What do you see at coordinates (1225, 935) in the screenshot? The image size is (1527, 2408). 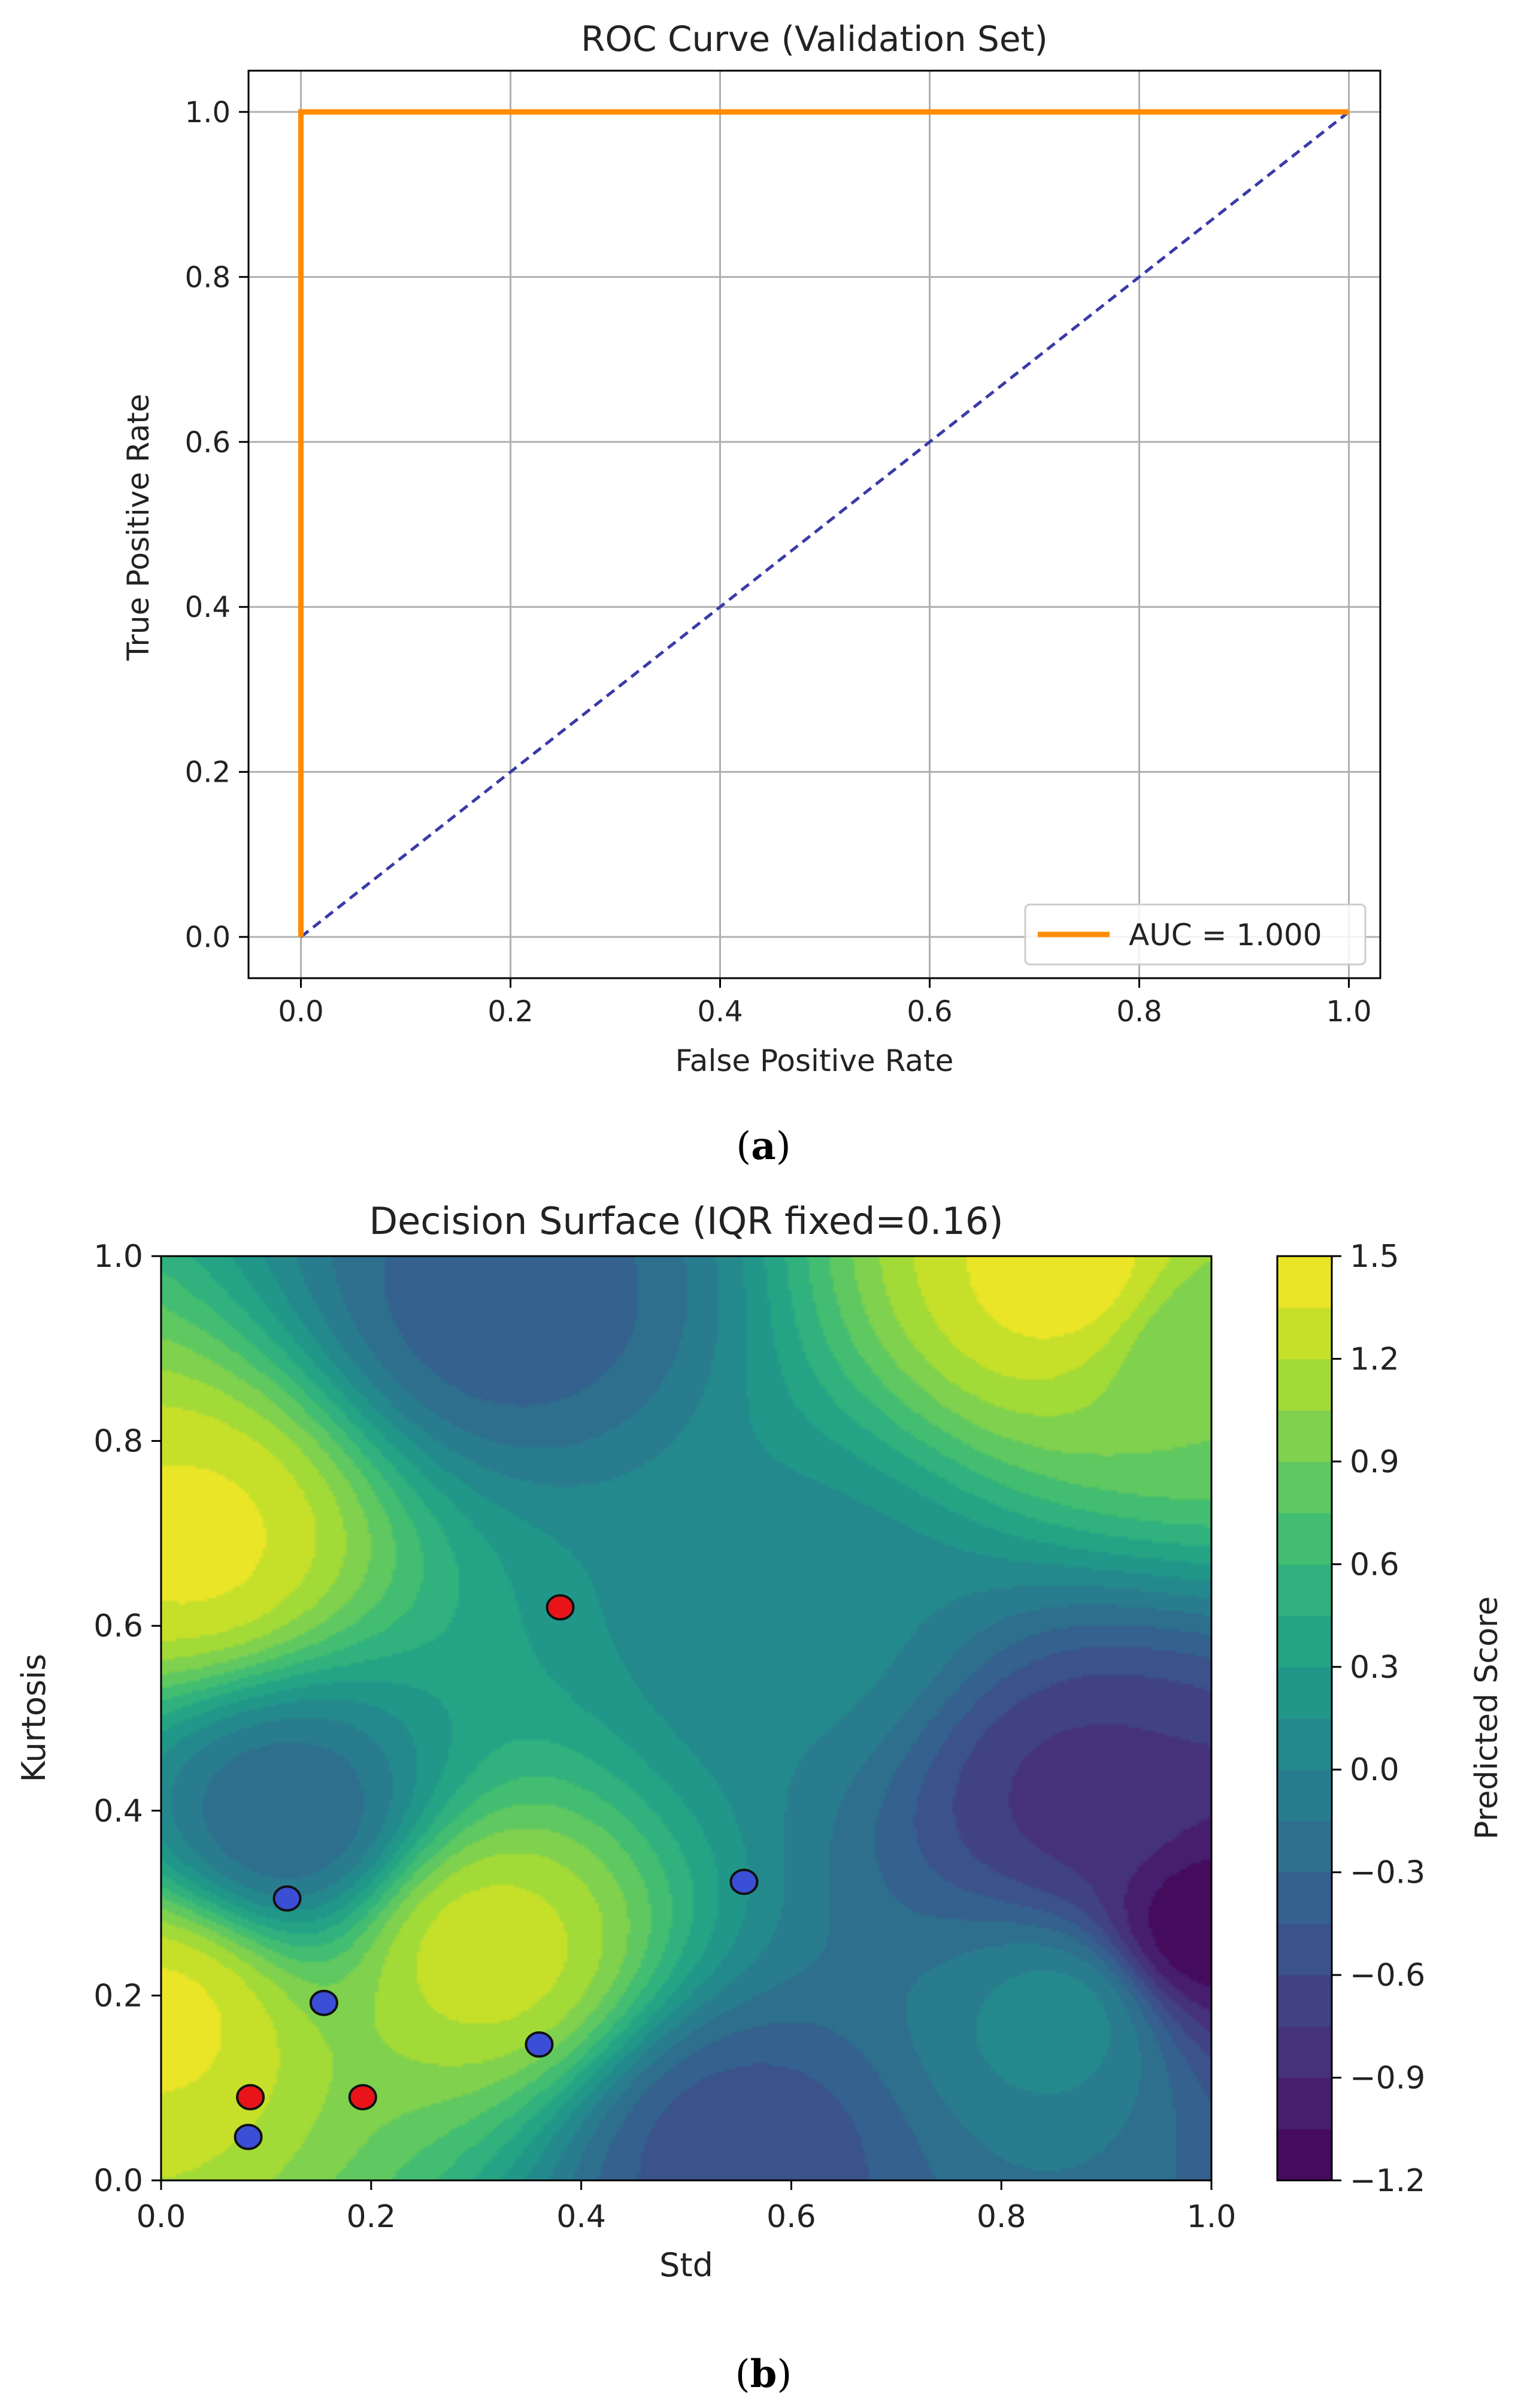 I see `roc-legend-label: AUC = 1.000` at bounding box center [1225, 935].